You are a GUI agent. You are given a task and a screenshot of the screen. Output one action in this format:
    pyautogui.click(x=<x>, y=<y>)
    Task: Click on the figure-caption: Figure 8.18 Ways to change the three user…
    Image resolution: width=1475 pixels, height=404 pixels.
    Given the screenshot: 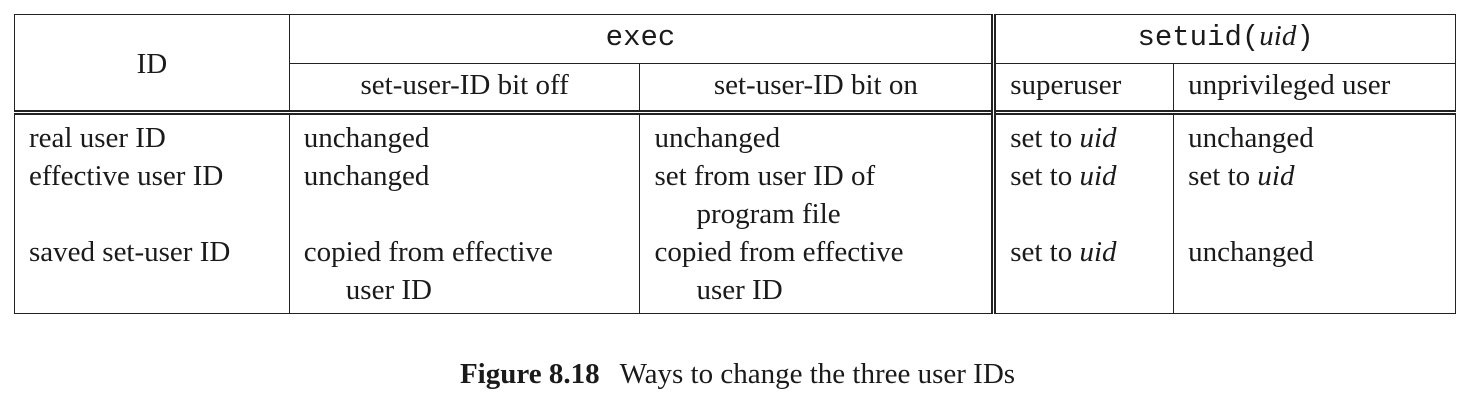 What is the action you would take?
    pyautogui.click(x=737, y=374)
    